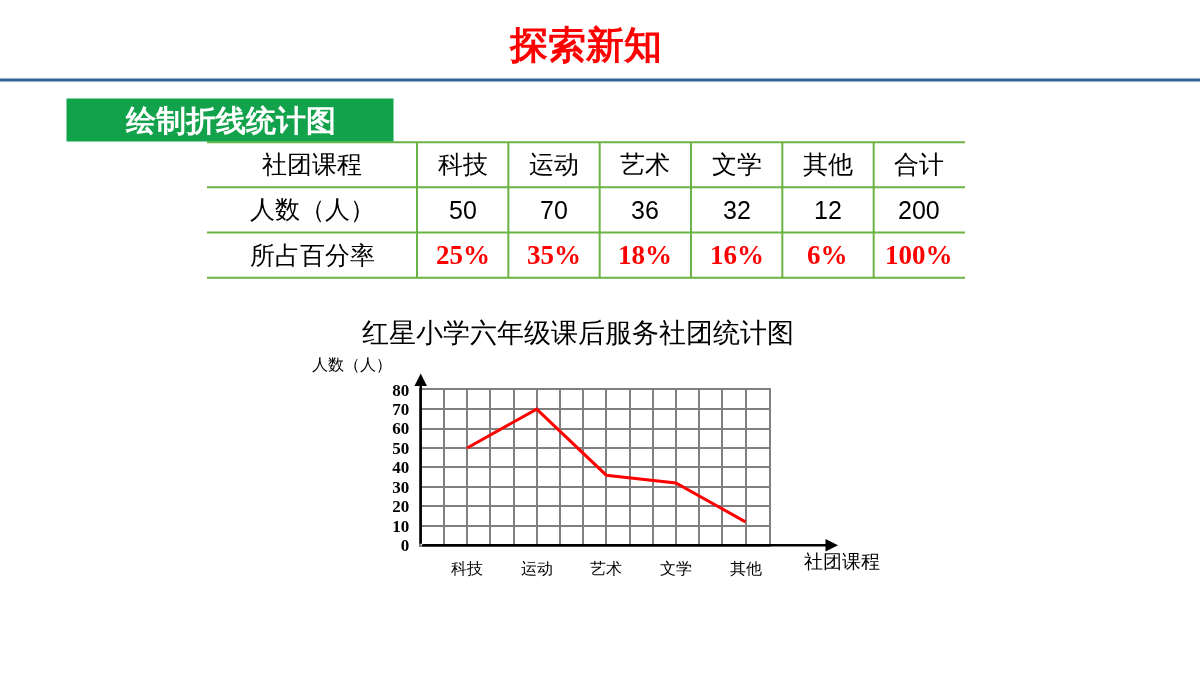 This screenshot has width=1200, height=675. I want to click on text: 人数（人）, so click(312, 209).